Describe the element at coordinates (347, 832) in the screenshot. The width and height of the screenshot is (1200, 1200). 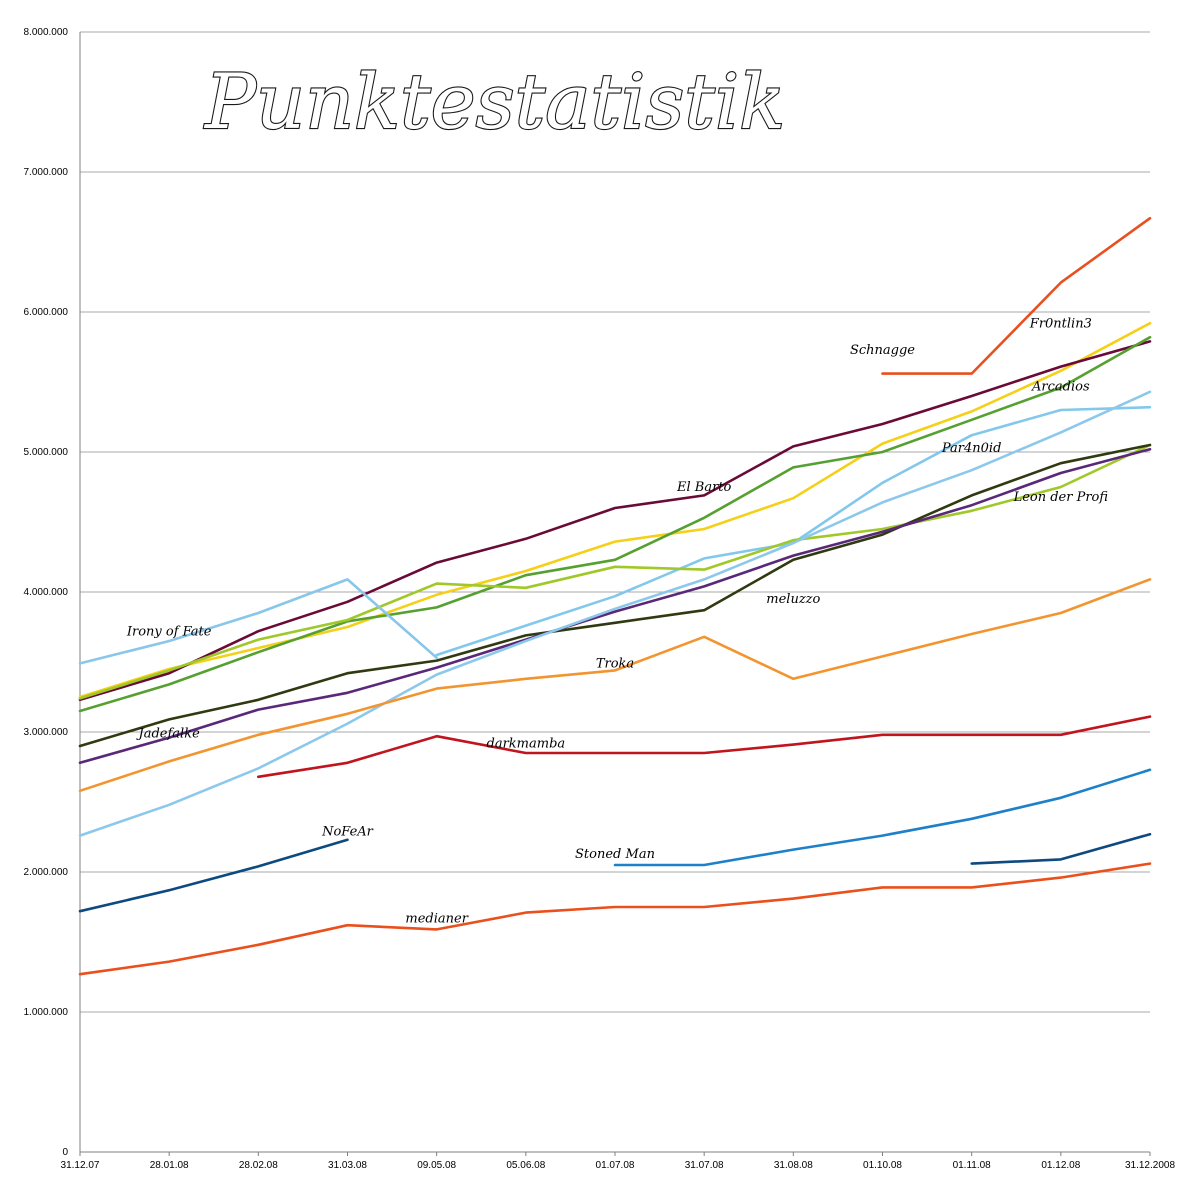
I see `series-label: NoFeAr` at that location.